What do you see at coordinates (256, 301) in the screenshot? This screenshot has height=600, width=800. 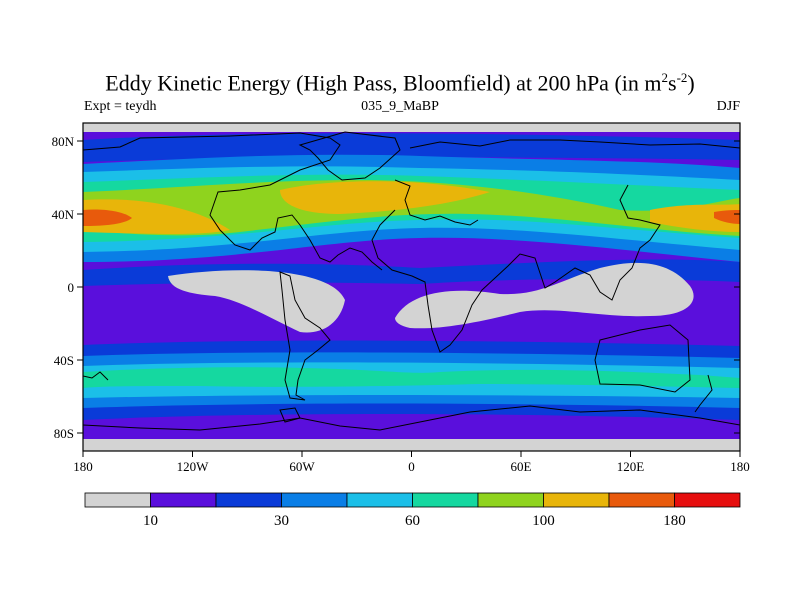 I see `field-low-eke-pacific` at bounding box center [256, 301].